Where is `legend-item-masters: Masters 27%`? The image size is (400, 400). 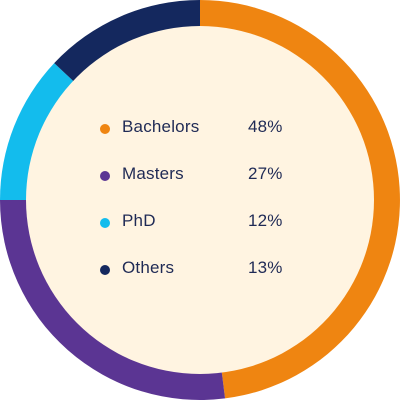 legend-item-masters: Masters 27% is located at coordinates (201, 182).